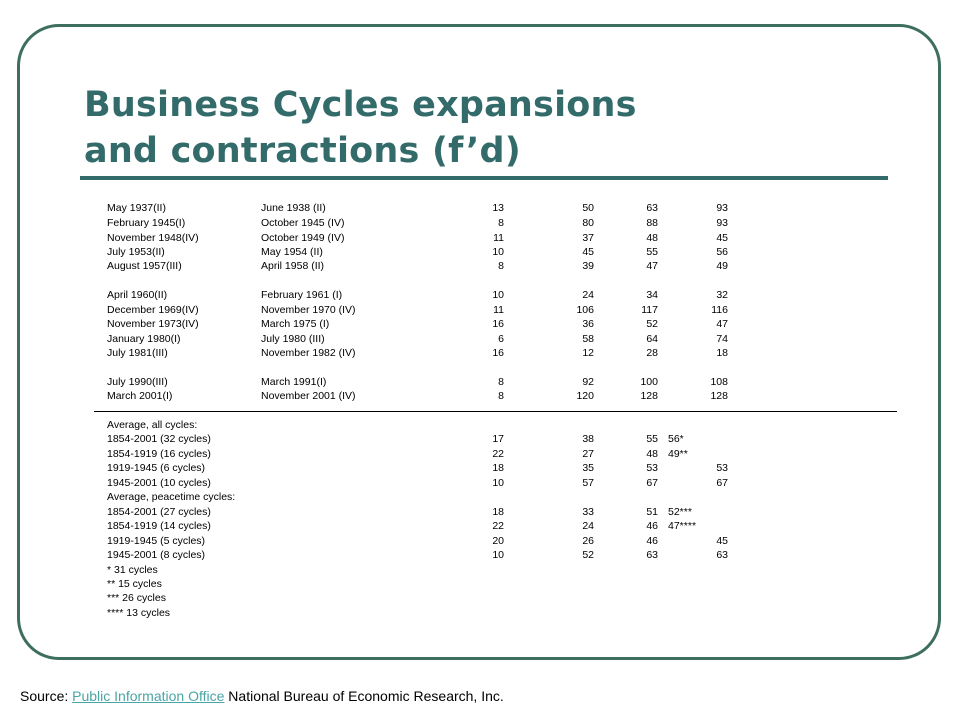  Describe the element at coordinates (303, 238) in the screenshot. I see `trough-date: October 1949 (IV)` at that location.